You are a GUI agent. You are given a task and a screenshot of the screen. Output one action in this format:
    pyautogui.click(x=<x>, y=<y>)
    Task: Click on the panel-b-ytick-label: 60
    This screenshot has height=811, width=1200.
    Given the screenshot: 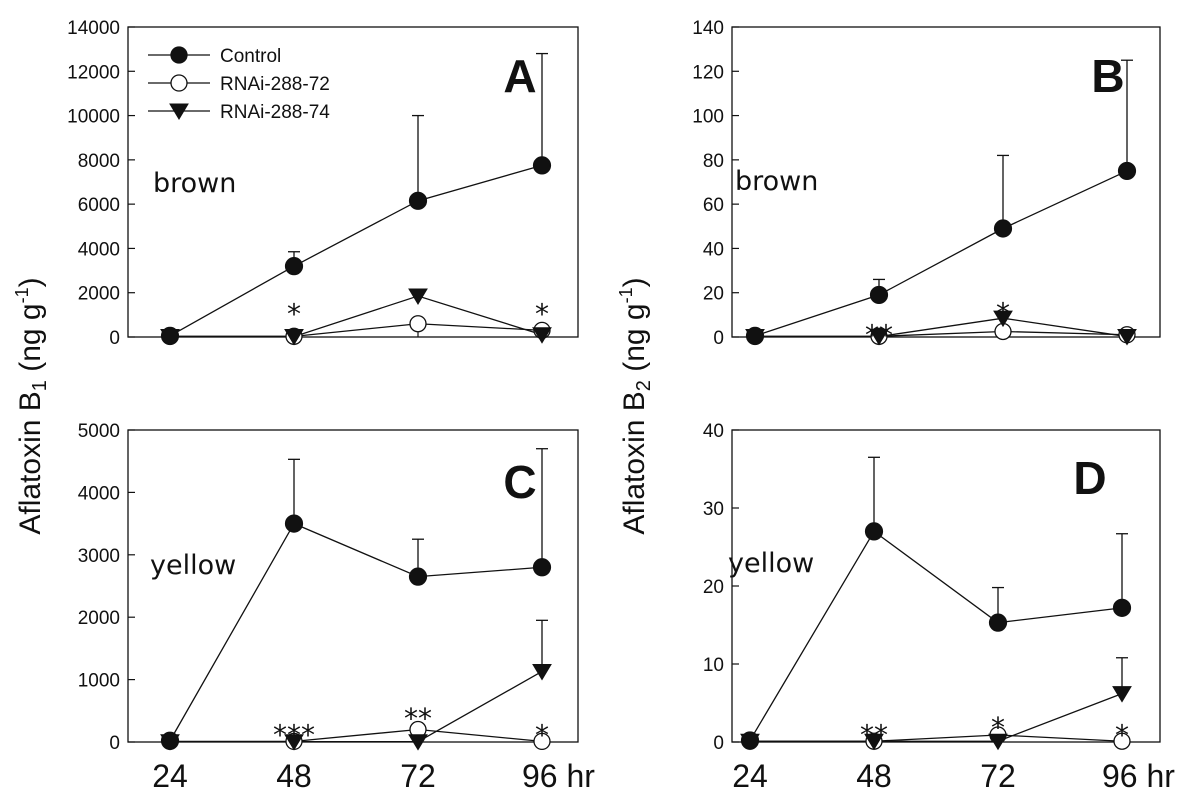 What is the action you would take?
    pyautogui.click(x=713, y=205)
    